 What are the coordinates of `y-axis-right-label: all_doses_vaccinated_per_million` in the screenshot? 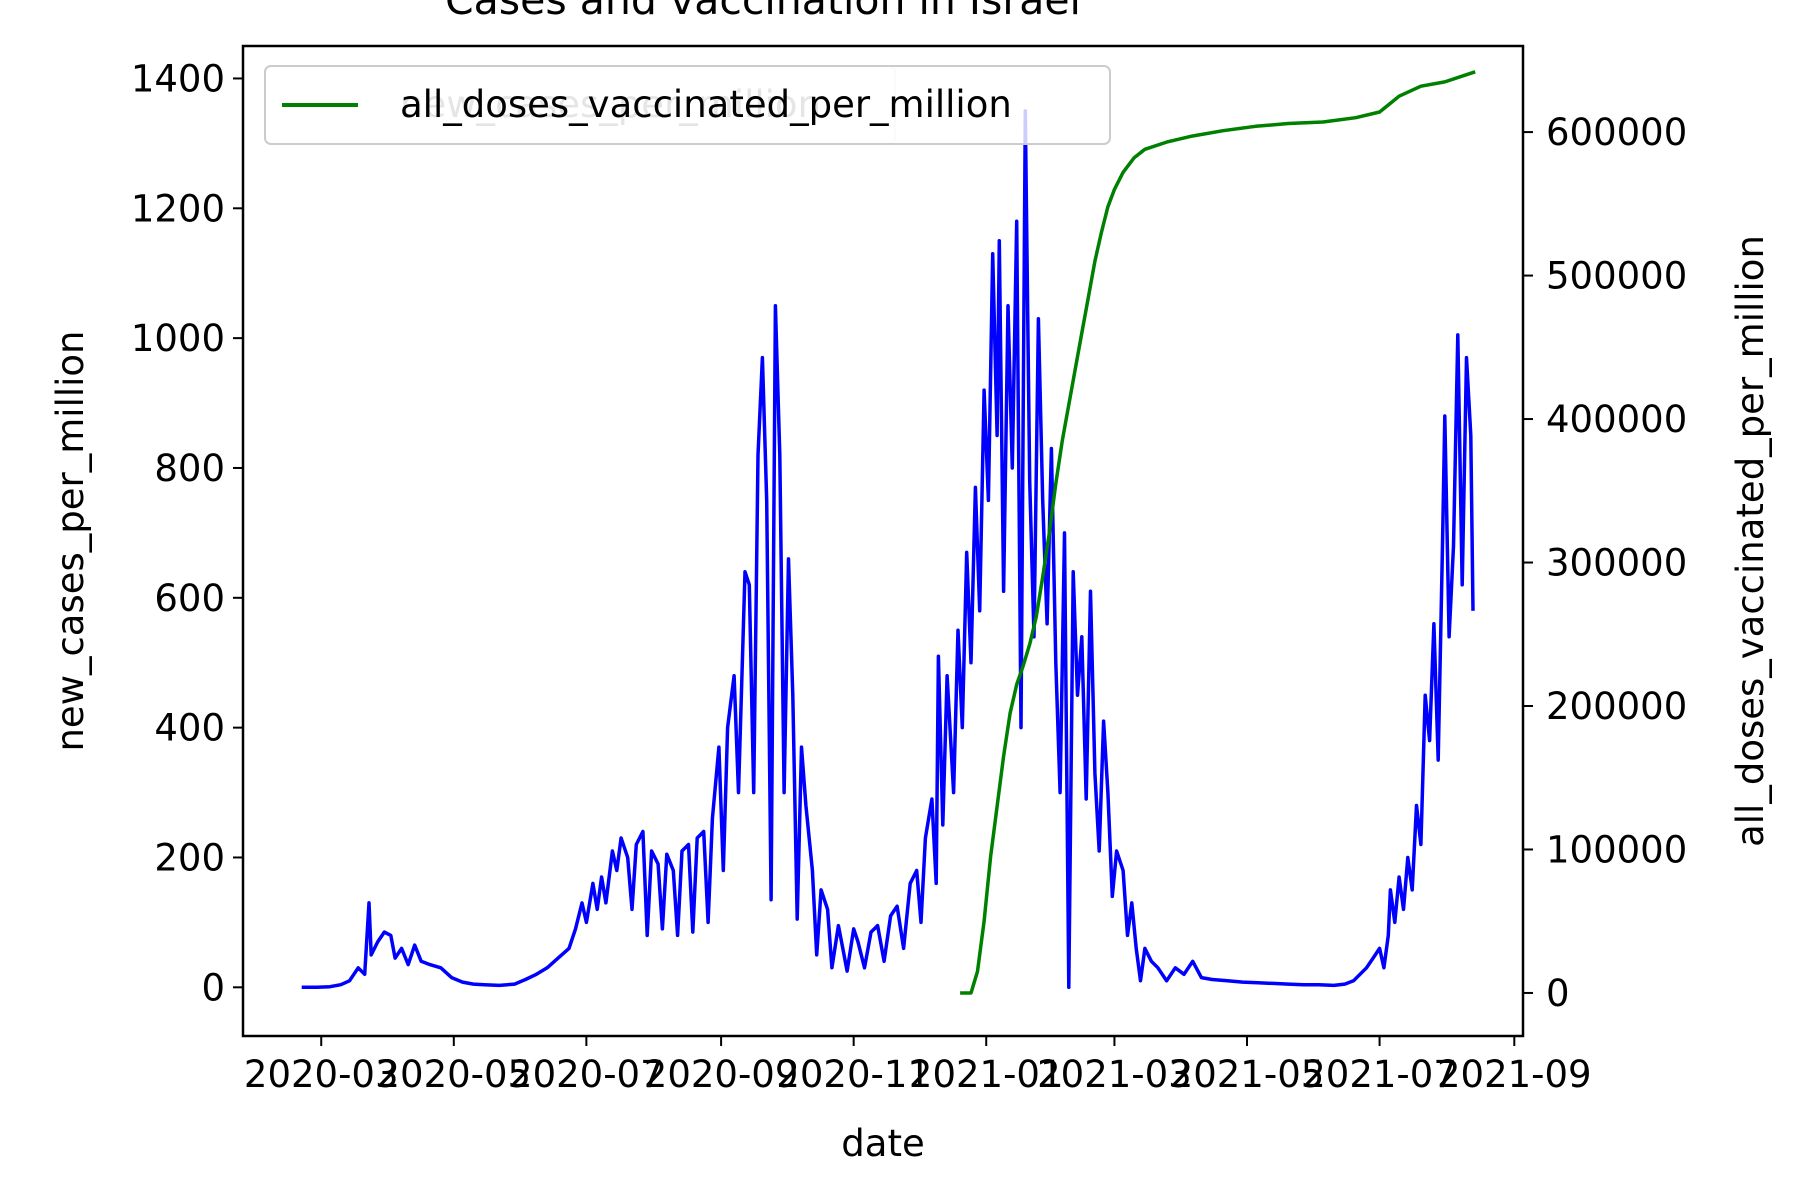 It's located at (1750, 541).